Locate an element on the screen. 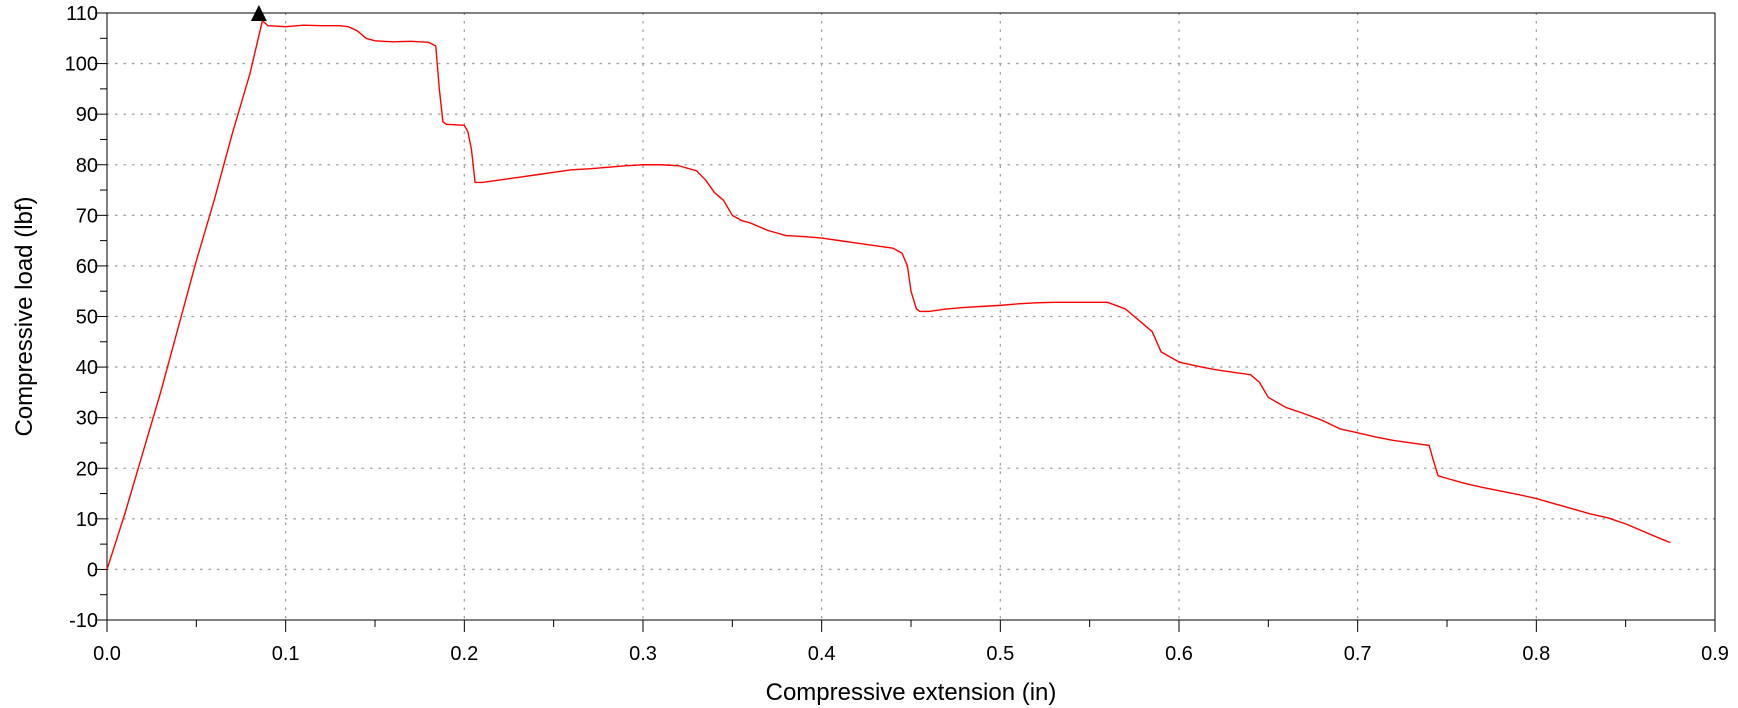 The width and height of the screenshot is (1738, 708). y-tick-label: 10 is located at coordinates (87, 520).